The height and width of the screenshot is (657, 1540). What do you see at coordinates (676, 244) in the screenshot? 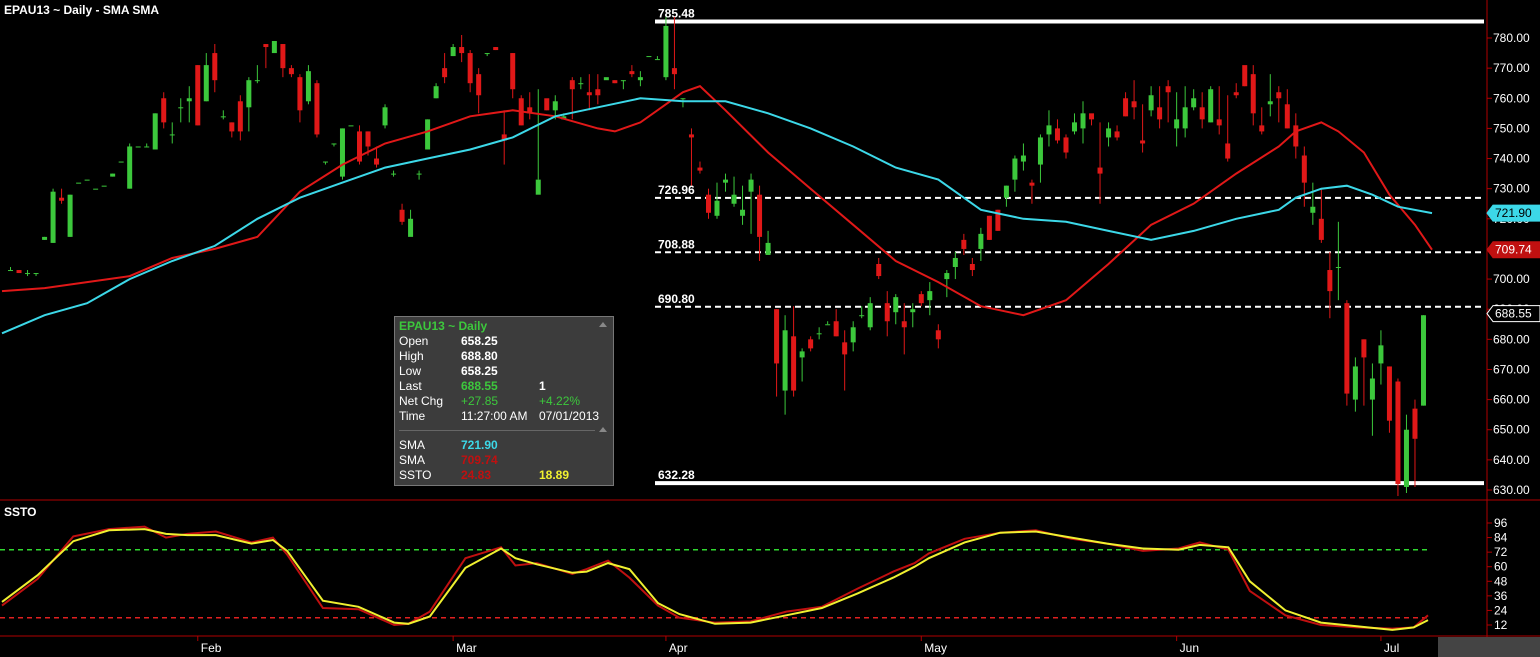
I see `level-label: 708.88` at bounding box center [676, 244].